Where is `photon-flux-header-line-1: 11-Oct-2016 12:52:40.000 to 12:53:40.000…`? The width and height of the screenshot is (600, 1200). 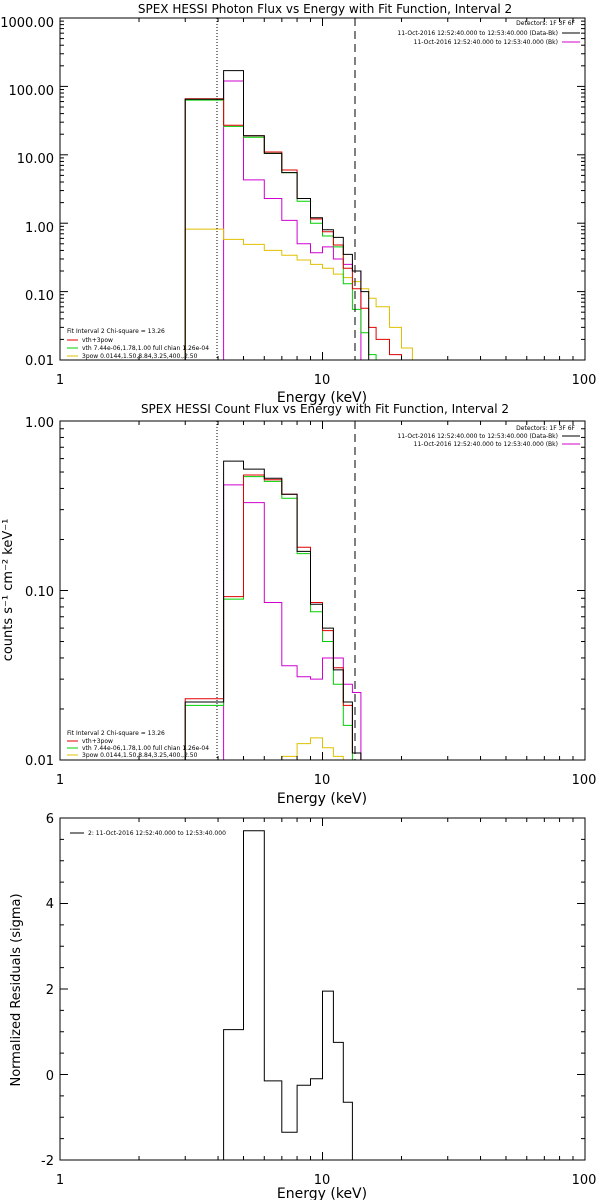
photon-flux-header-line-1: 11-Oct-2016 12:52:40.000 to 12:53:40.000… is located at coordinates (477, 33).